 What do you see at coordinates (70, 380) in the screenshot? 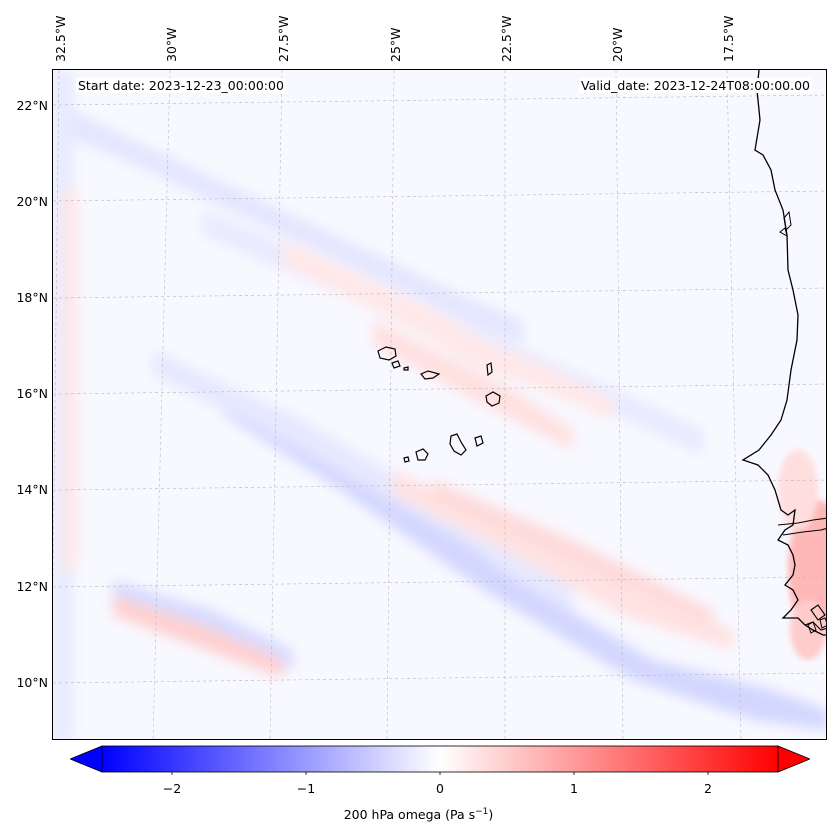
I see `edge-band-left-red` at bounding box center [70, 380].